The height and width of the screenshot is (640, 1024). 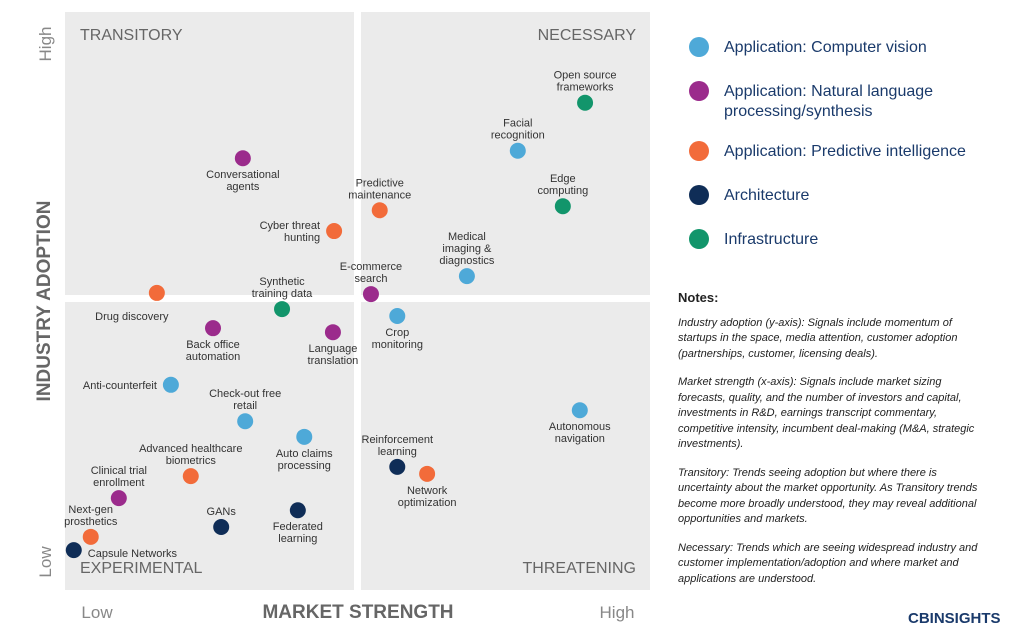 What do you see at coordinates (245, 400) in the screenshot?
I see `point-label: Check-out free retail` at bounding box center [245, 400].